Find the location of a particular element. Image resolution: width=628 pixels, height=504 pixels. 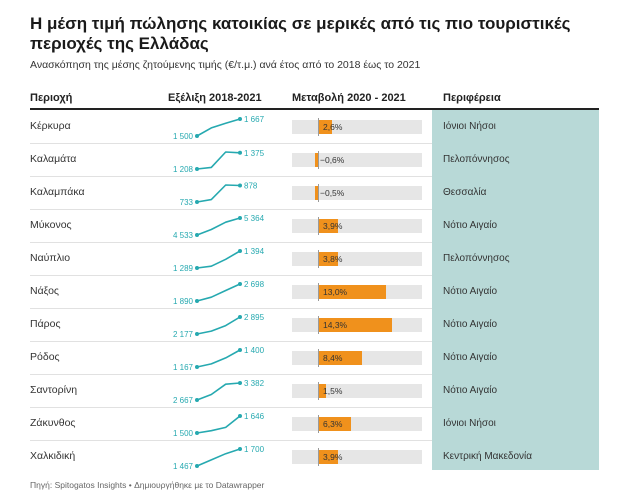

change-label: 1,5% is located at coordinates (333, 391).